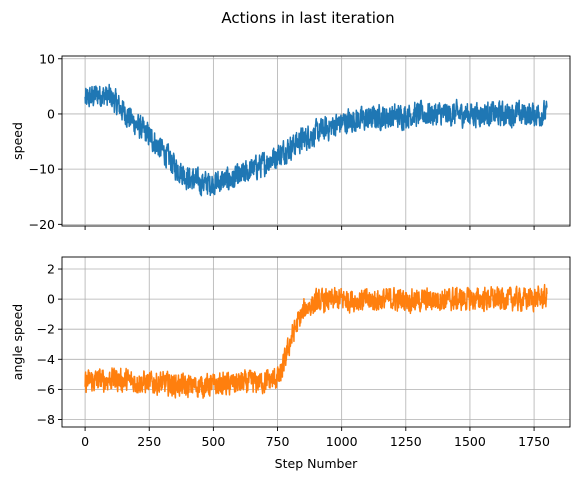  Describe the element at coordinates (17, 141) in the screenshot. I see `y-axis-label: speed` at that location.